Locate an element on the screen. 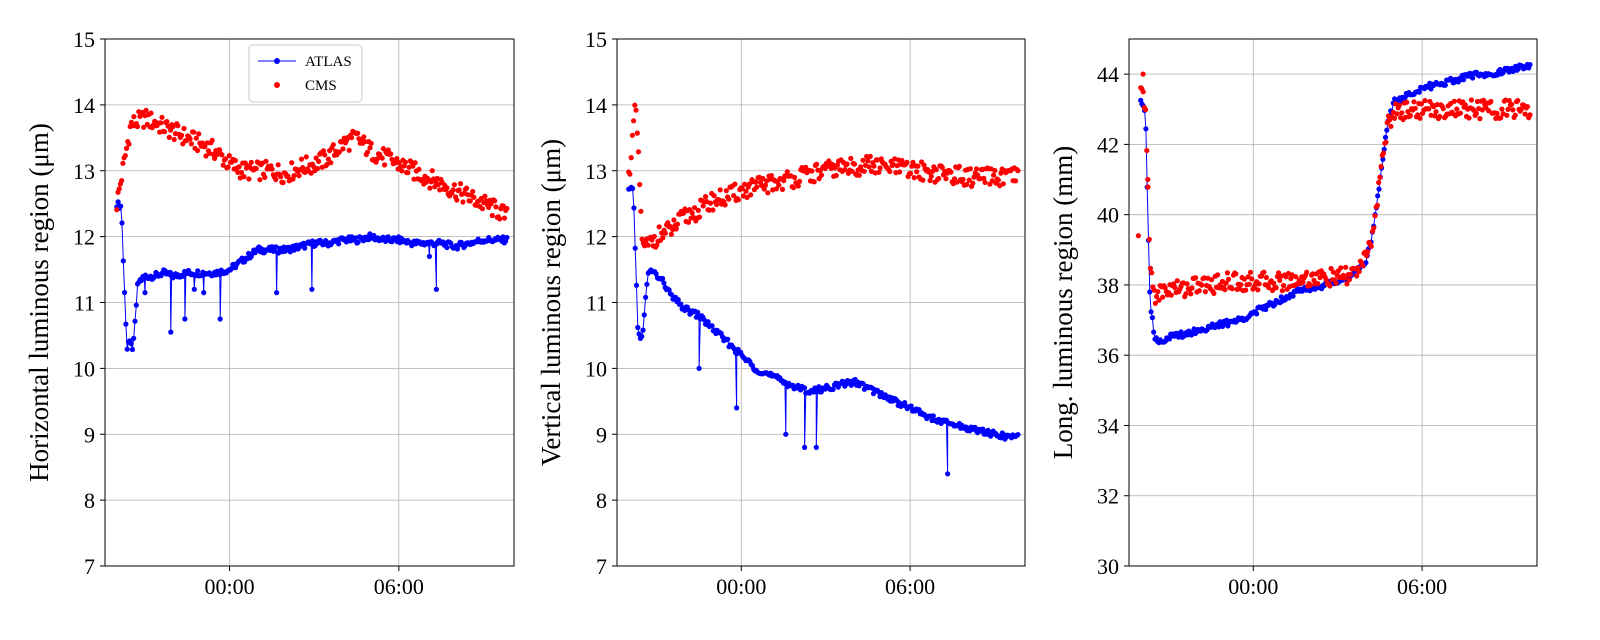 This screenshot has height=640, width=1600. x-tick-label: 00:00 is located at coordinates (230, 586).